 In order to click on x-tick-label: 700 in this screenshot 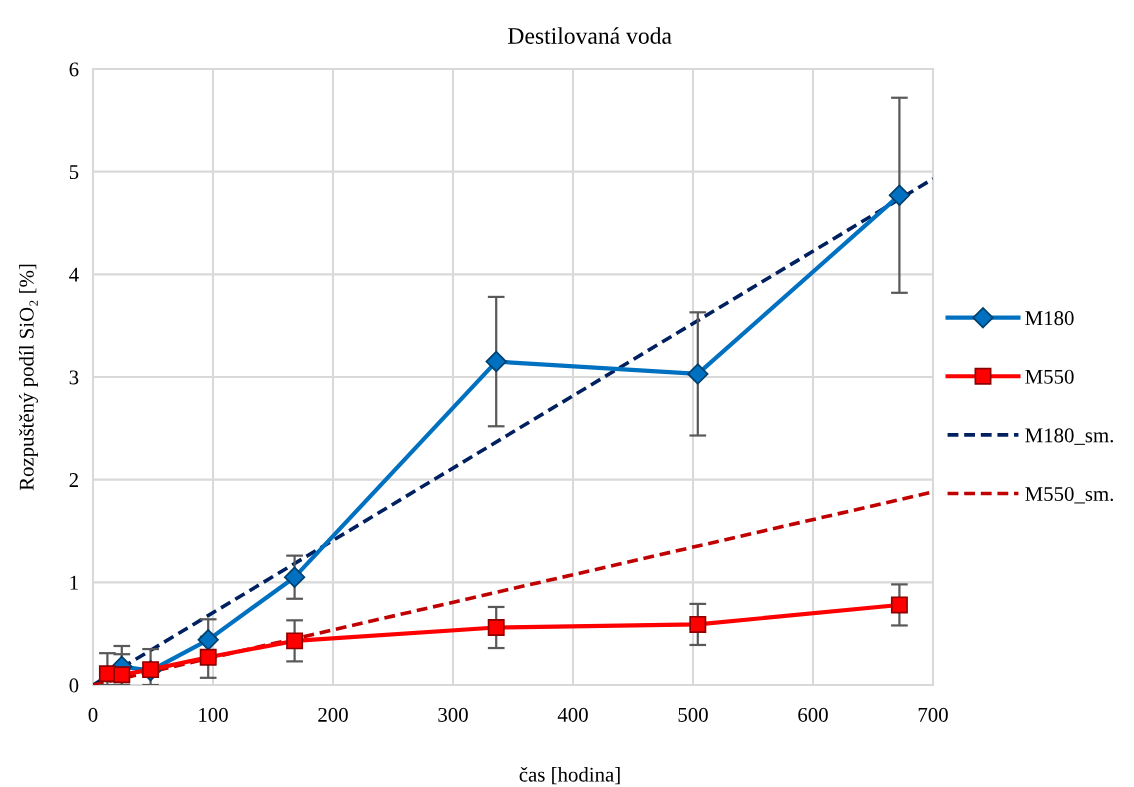, I will do `click(933, 714)`.